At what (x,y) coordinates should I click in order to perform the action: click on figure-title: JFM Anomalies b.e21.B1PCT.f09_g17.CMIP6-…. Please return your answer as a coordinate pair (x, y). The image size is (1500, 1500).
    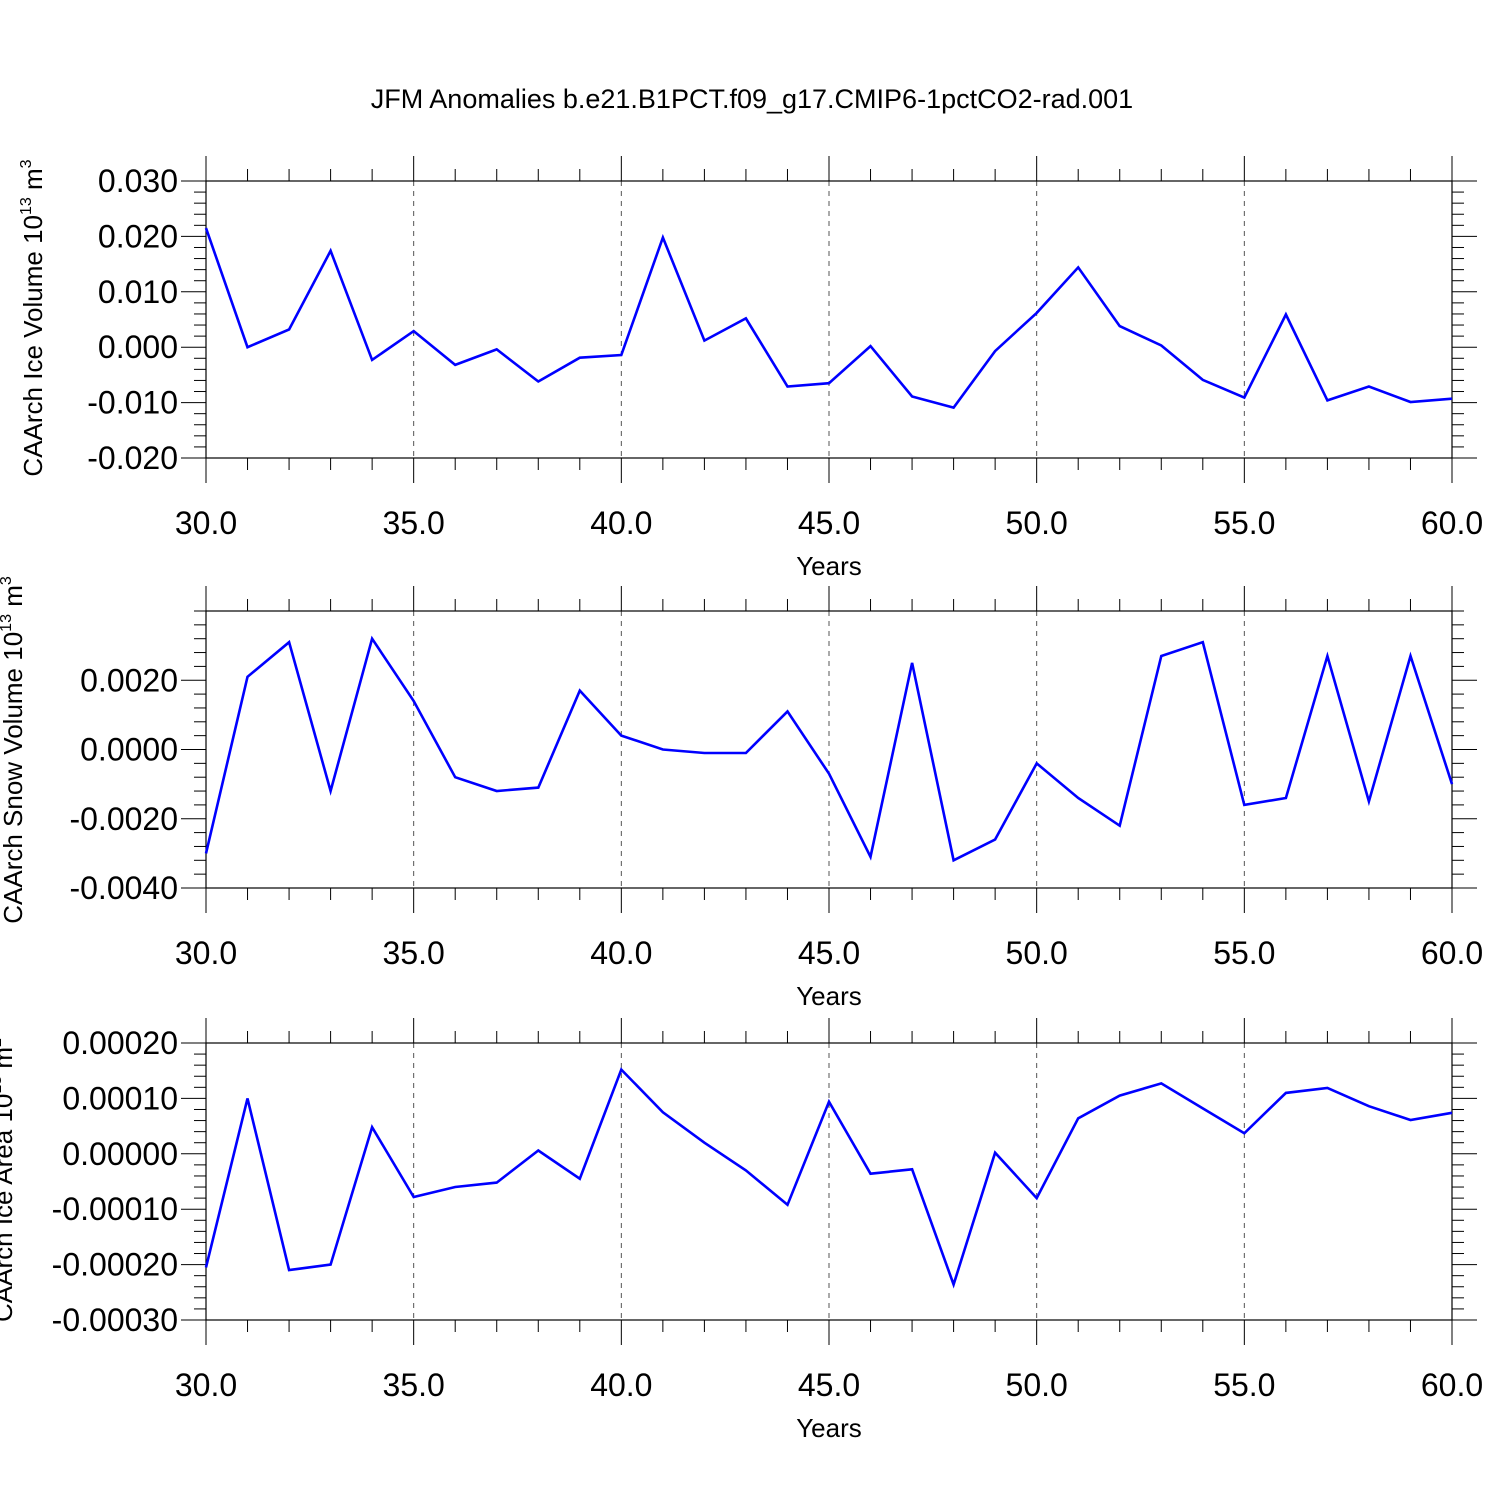
    Looking at the image, I should click on (752, 99).